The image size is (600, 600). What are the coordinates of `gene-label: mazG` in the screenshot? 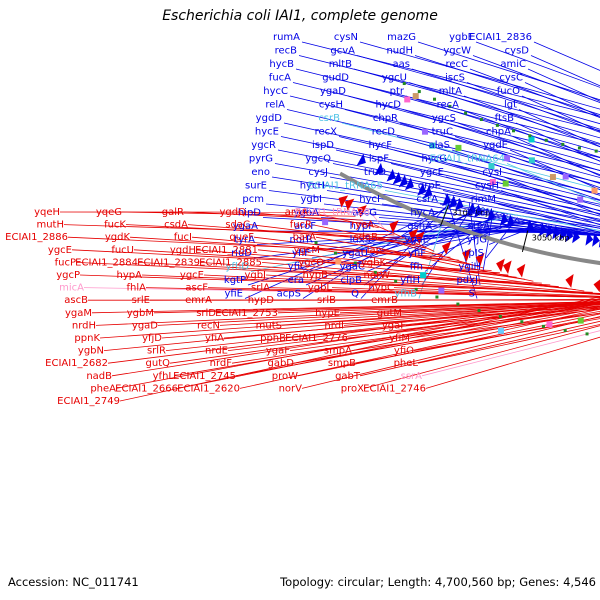 It's located at (401, 37).